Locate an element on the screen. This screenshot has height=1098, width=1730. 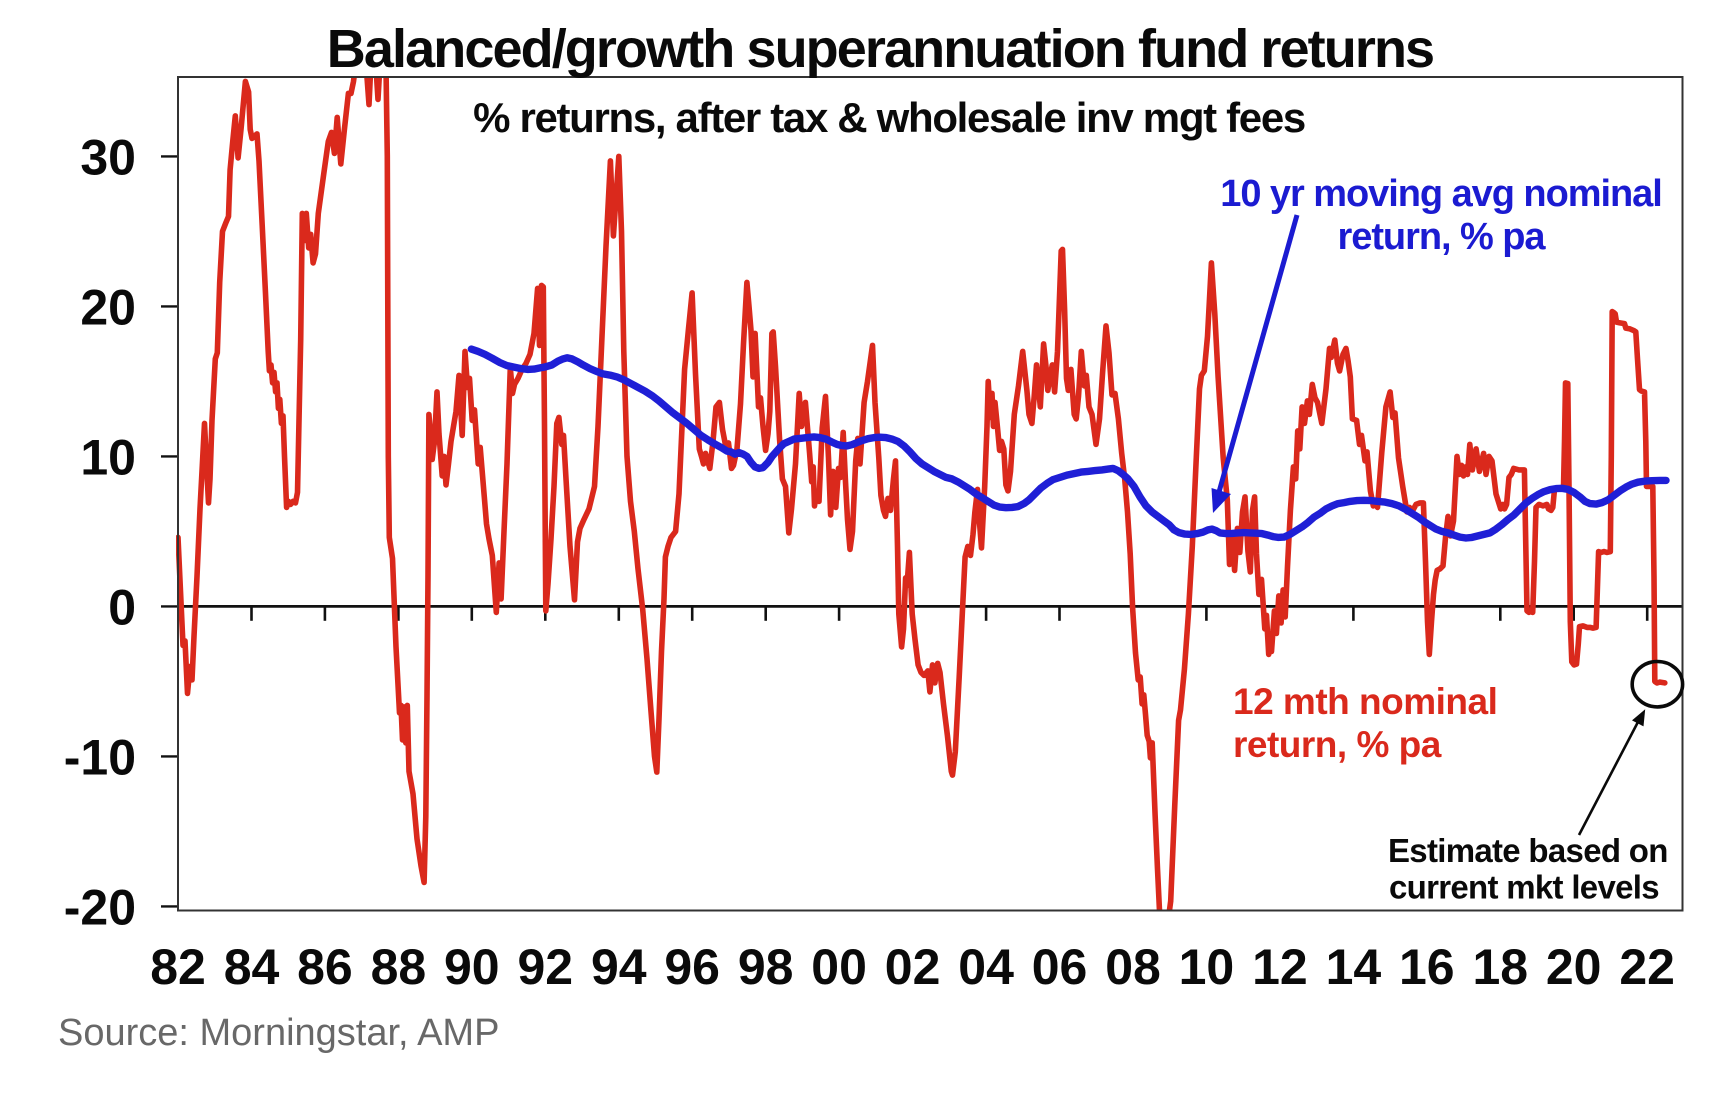
svg-text: 10 yr moving avg nominal is located at coordinates (1441, 194).